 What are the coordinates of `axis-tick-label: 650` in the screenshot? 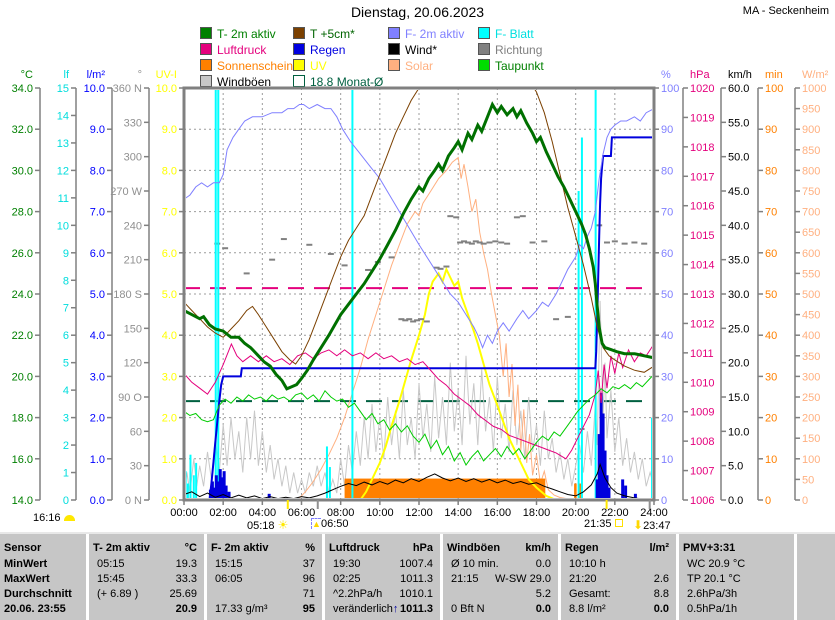 It's located at (811, 233).